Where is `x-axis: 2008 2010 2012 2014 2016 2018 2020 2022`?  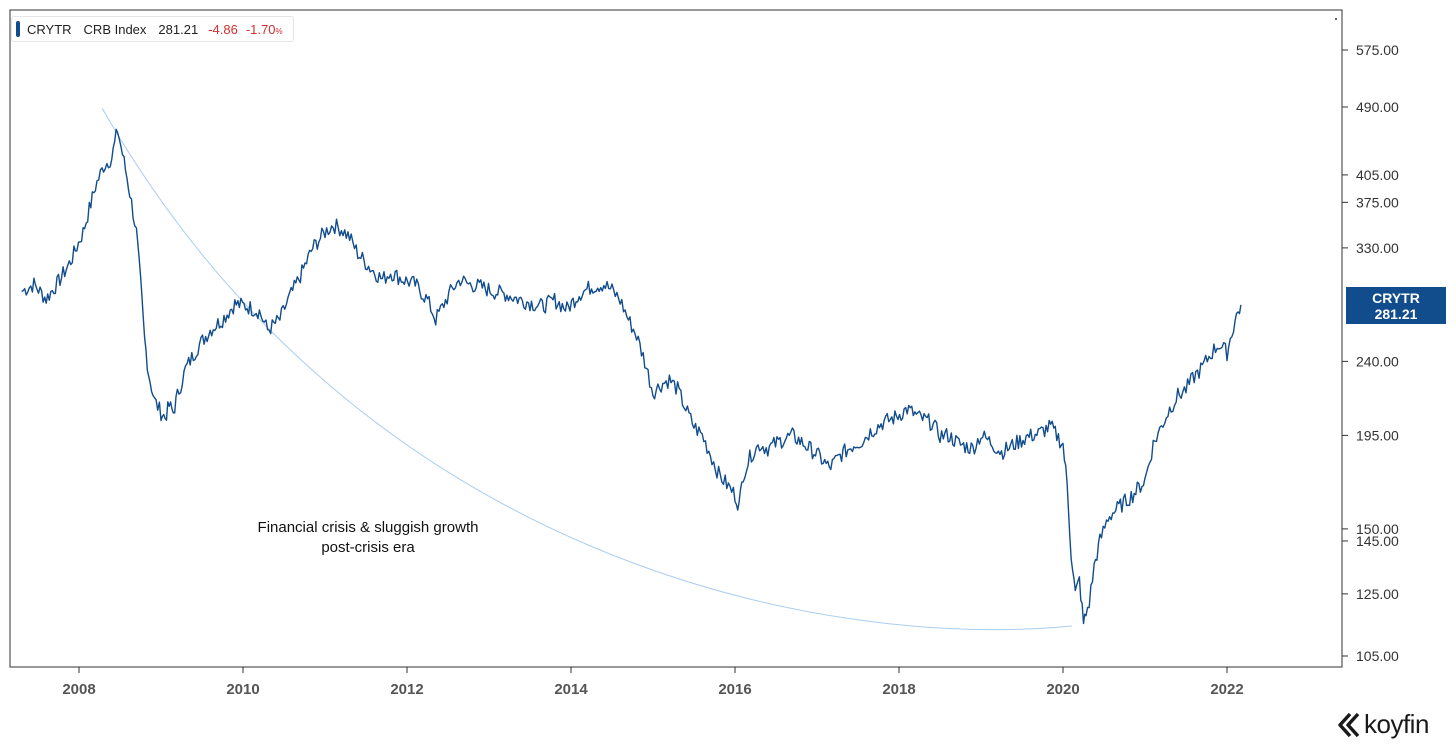 x-axis: 2008 2010 2012 2014 2016 2018 2020 2022 is located at coordinates (653, 682).